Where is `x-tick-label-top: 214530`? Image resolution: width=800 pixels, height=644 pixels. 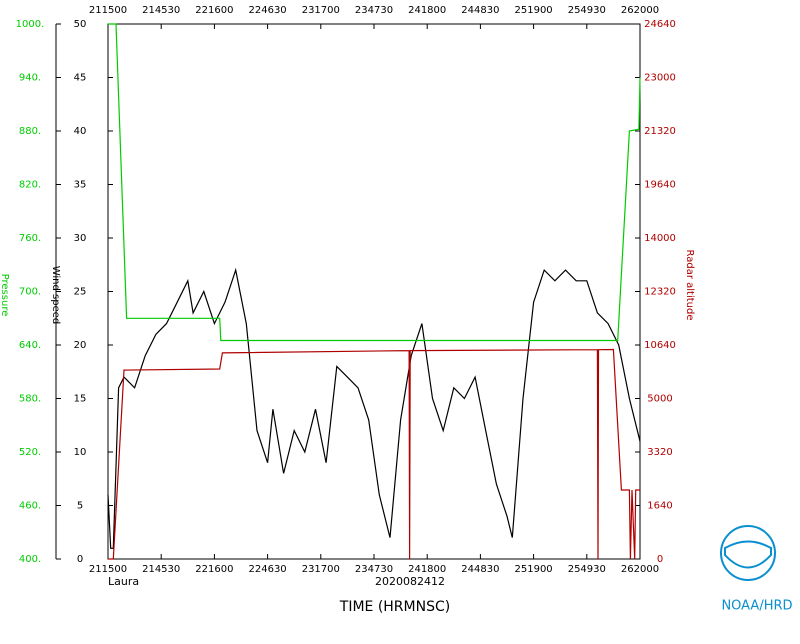
x-tick-label-top: 214530 is located at coordinates (161, 10).